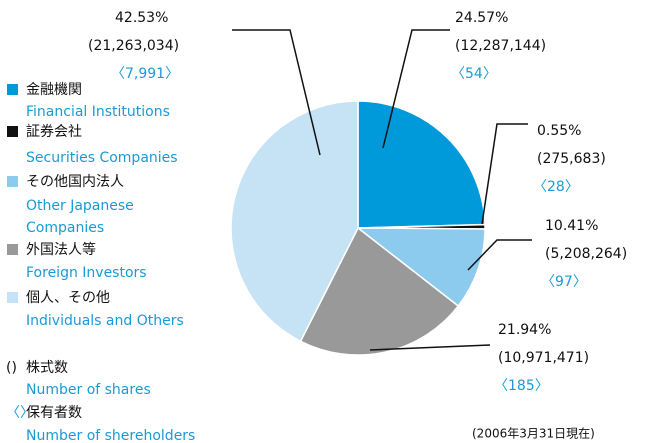 The image size is (652, 443). Describe the element at coordinates (556, 187) in the screenshot. I see `holders-label: 〈28〉` at that location.